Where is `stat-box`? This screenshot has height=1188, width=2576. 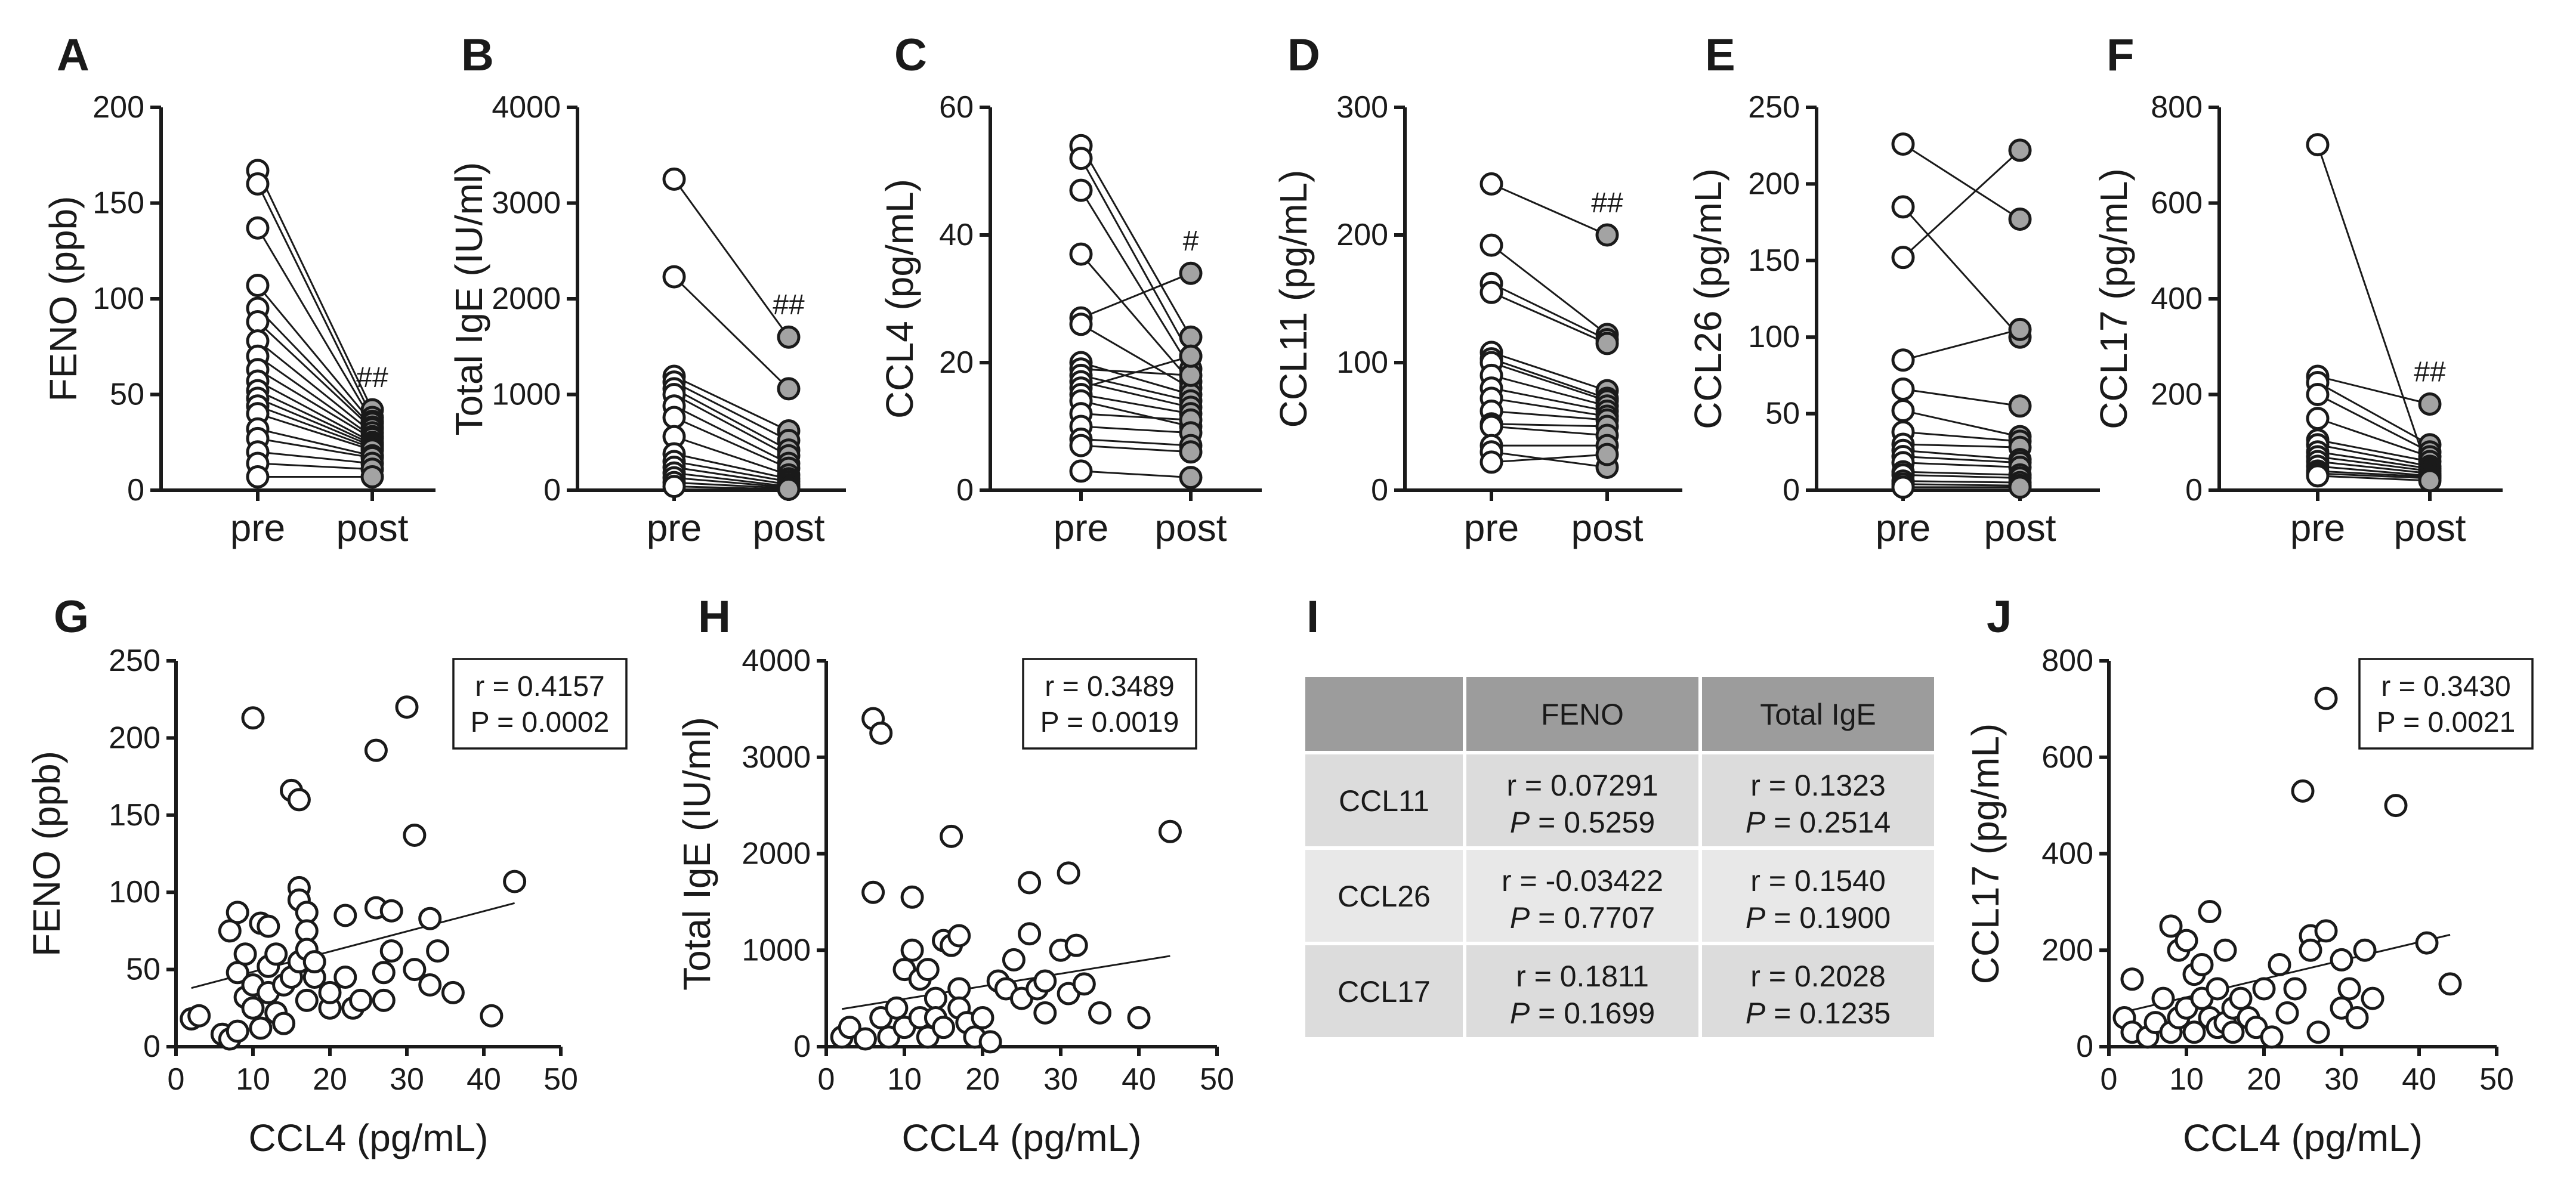
stat-box is located at coordinates (540, 704).